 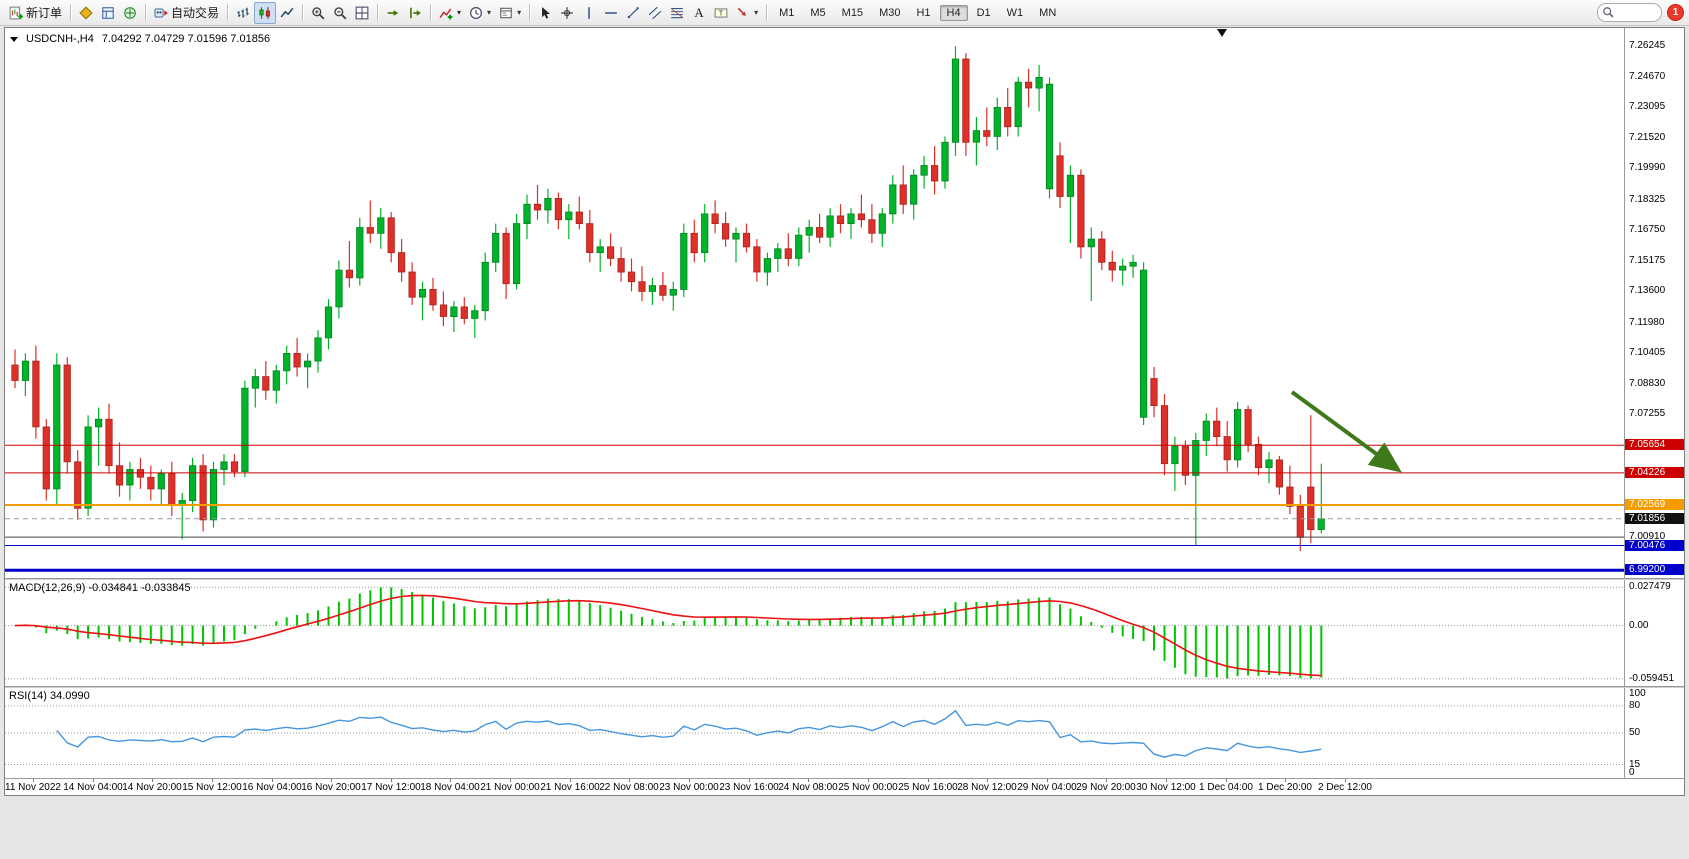 I want to click on rsi-axis-label: 100, so click(x=1637, y=693).